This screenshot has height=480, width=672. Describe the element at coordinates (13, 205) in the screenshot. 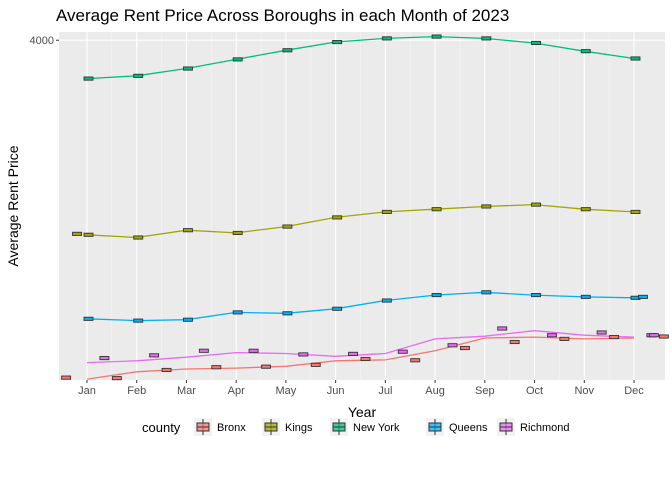

I see `y-axis-title: Average Rent Price` at that location.